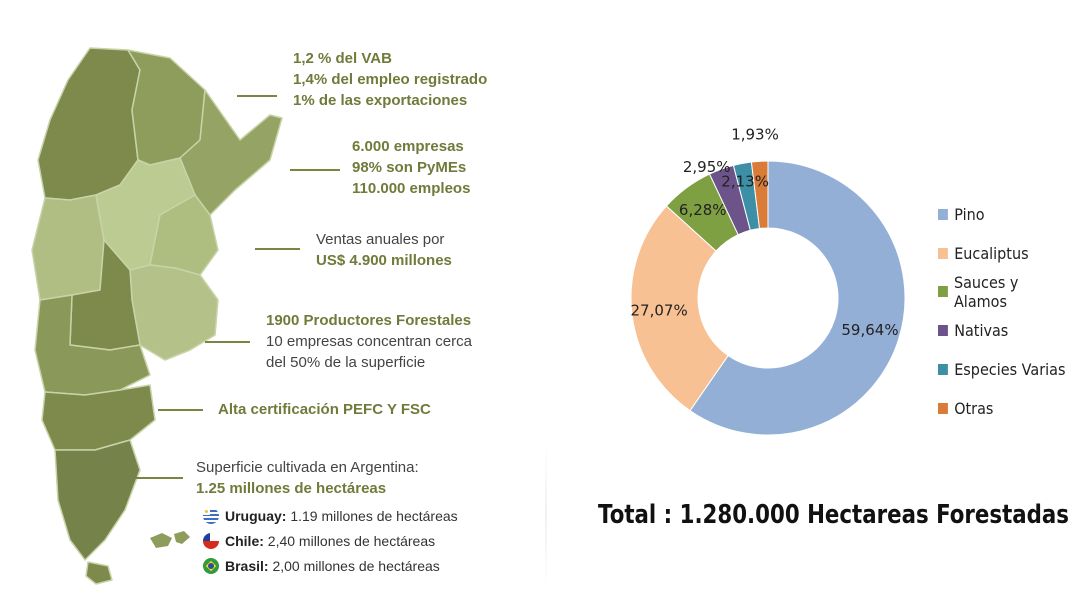 The image size is (1088, 594). I want to click on donut-slices, so click(768, 298).